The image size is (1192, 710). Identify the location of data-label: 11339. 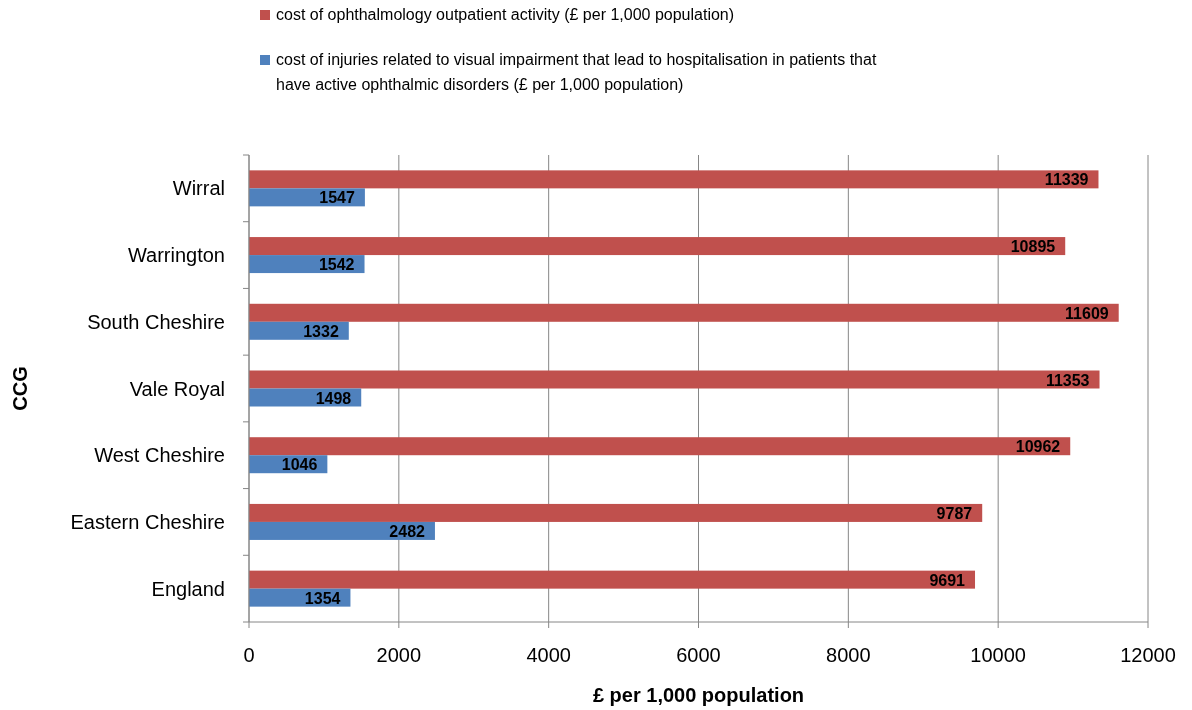
(1066, 180).